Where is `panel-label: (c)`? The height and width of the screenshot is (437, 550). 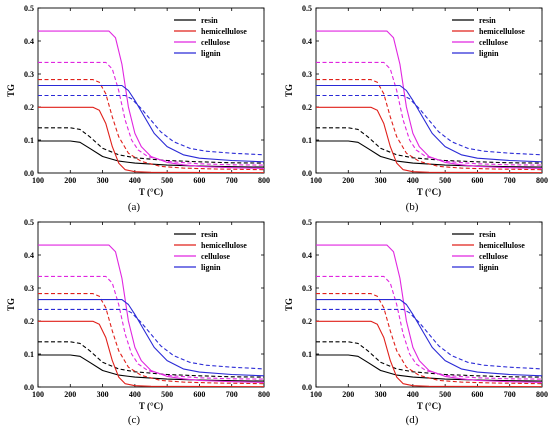
panel-label: (c) is located at coordinates (134, 420).